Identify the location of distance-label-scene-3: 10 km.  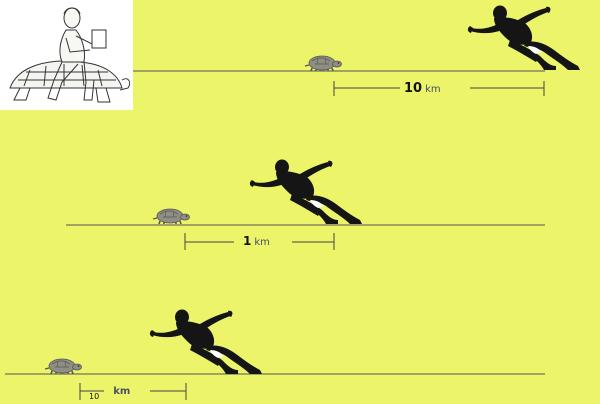
(110, 393).